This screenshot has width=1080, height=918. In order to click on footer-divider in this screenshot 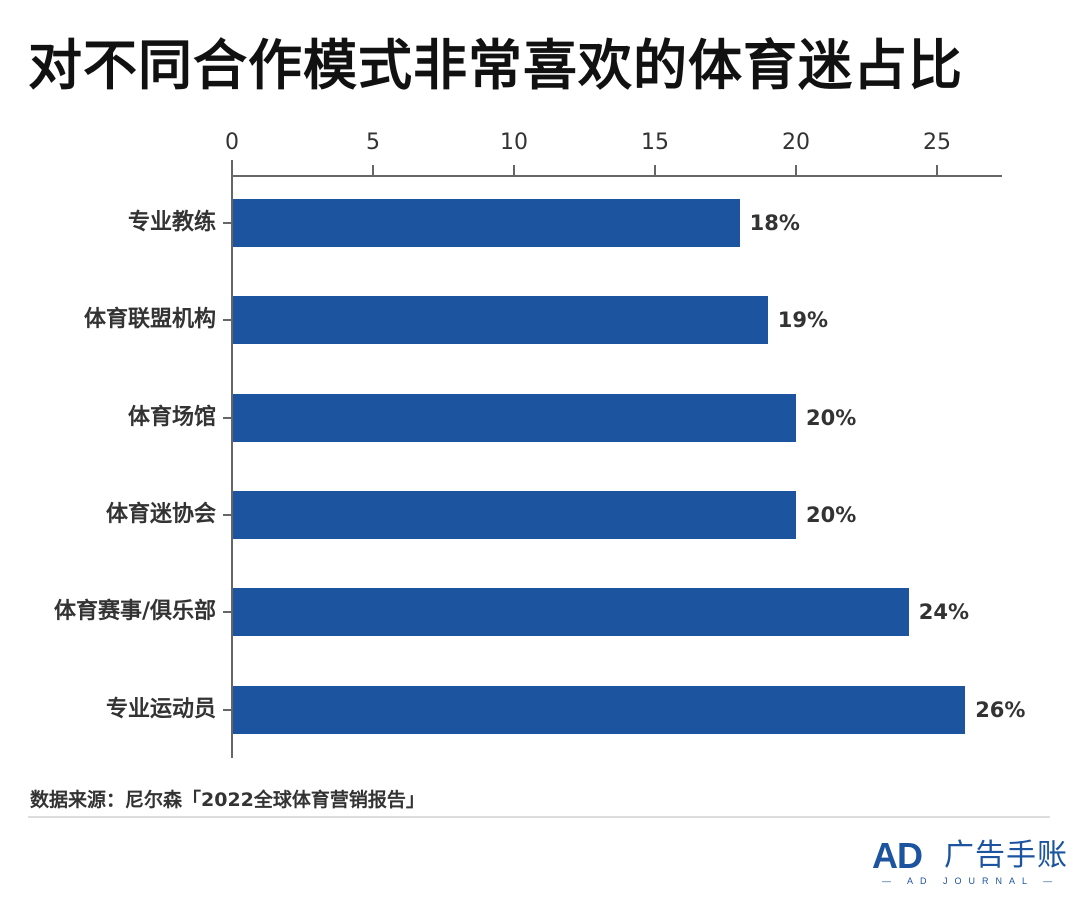, I will do `click(539, 817)`.